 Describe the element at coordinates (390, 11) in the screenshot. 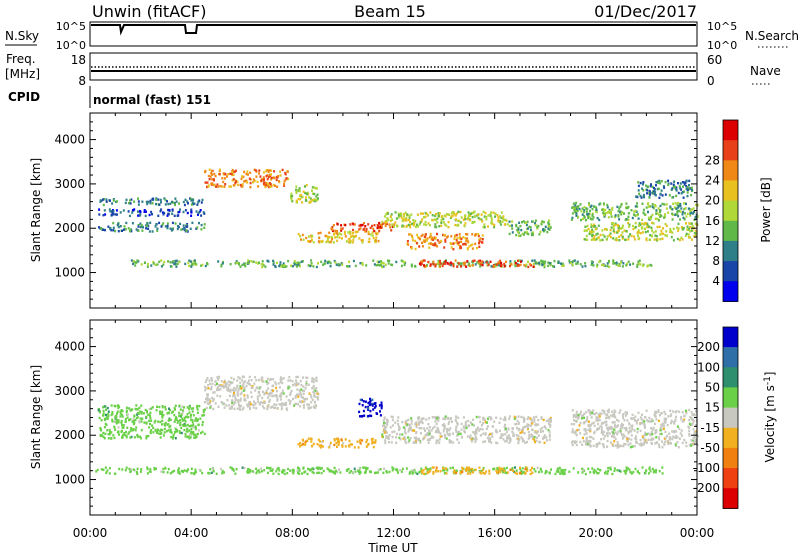

I see `beam-label: Beam 15` at that location.